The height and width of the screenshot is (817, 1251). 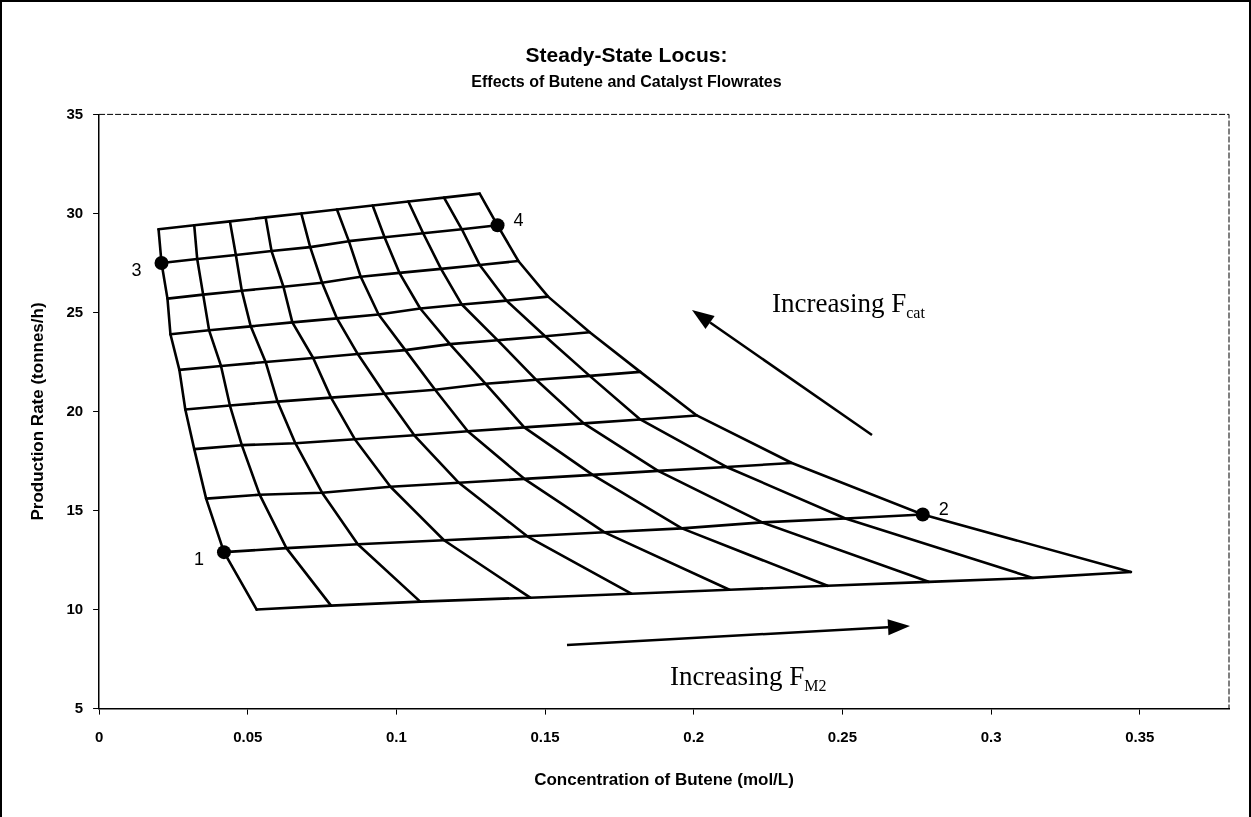 What do you see at coordinates (75, 212) in the screenshot?
I see `y-tick-label: 30` at bounding box center [75, 212].